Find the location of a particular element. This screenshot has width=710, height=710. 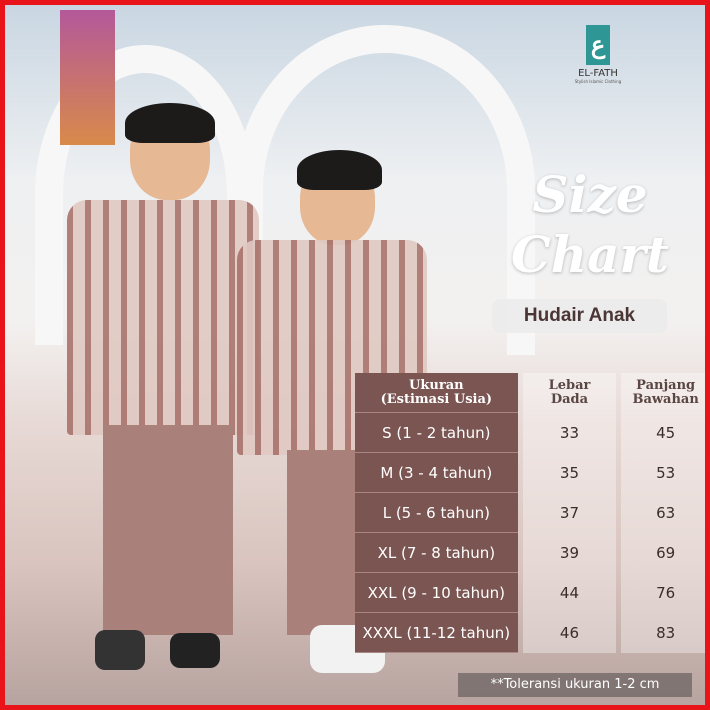

banner is located at coordinates (87, 77).